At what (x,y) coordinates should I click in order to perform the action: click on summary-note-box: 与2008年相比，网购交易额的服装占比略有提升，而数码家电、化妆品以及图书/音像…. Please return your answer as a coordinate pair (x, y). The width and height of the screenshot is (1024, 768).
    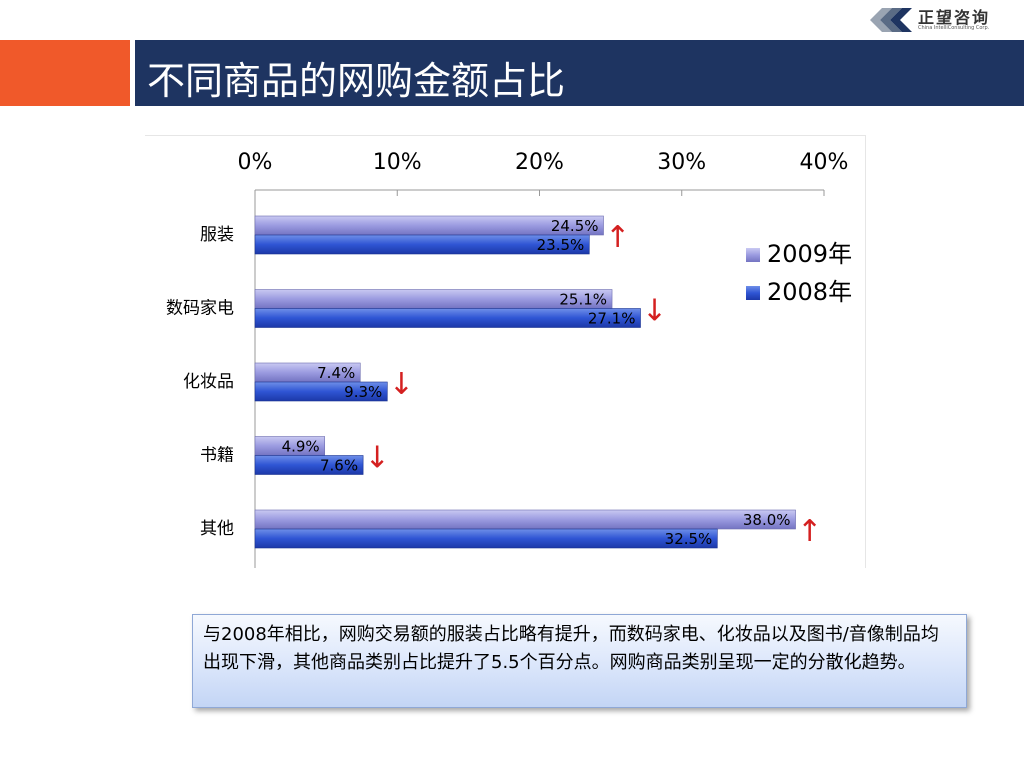
    Looking at the image, I should click on (579, 661).